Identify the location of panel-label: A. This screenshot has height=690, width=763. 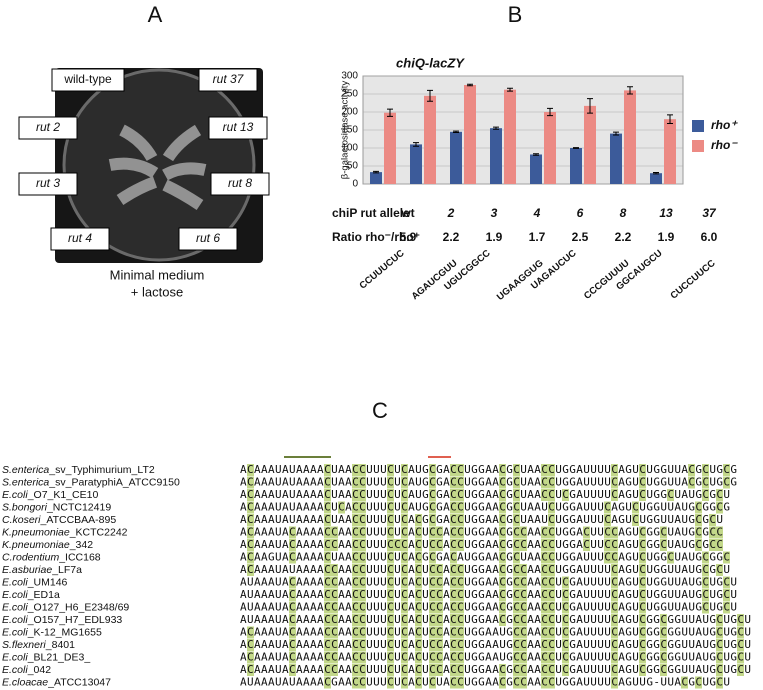
(155, 14).